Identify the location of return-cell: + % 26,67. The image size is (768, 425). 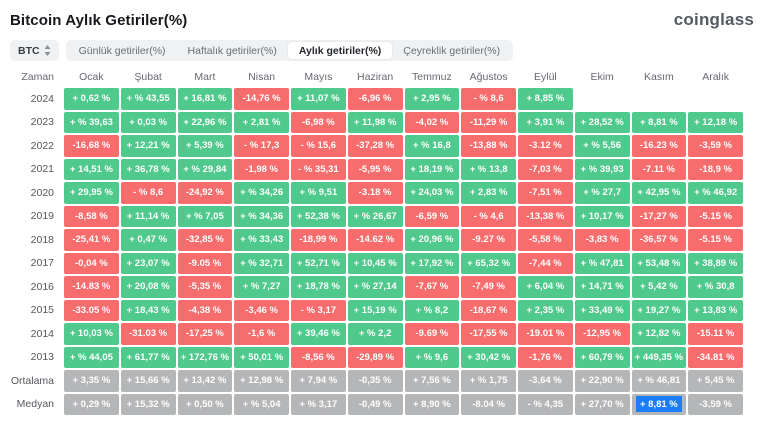
(375, 216).